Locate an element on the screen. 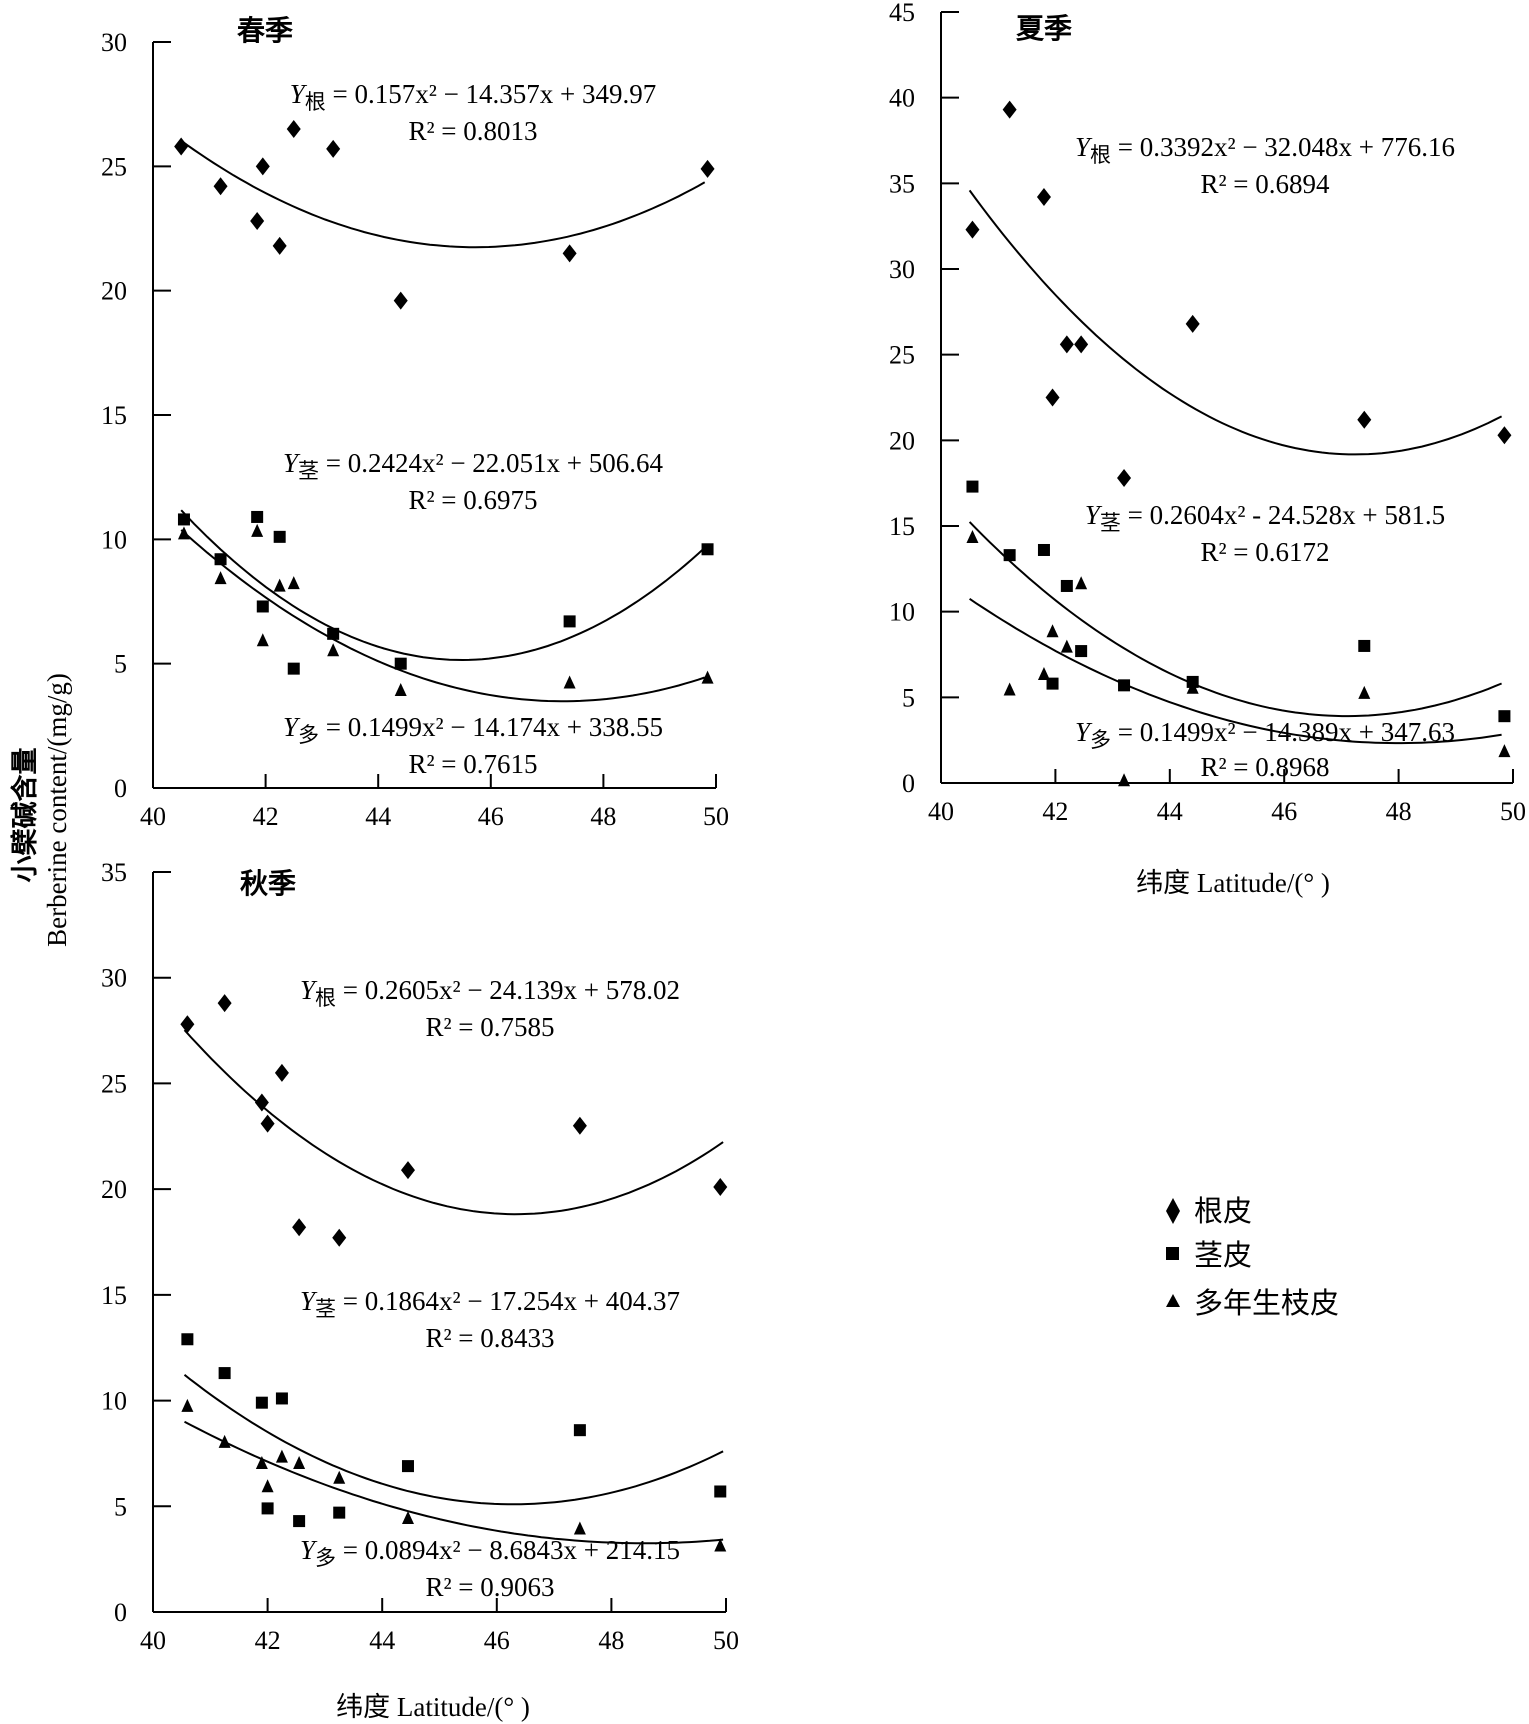 This screenshot has width=1529, height=1724. panel-title: 秋季 is located at coordinates (268, 884).